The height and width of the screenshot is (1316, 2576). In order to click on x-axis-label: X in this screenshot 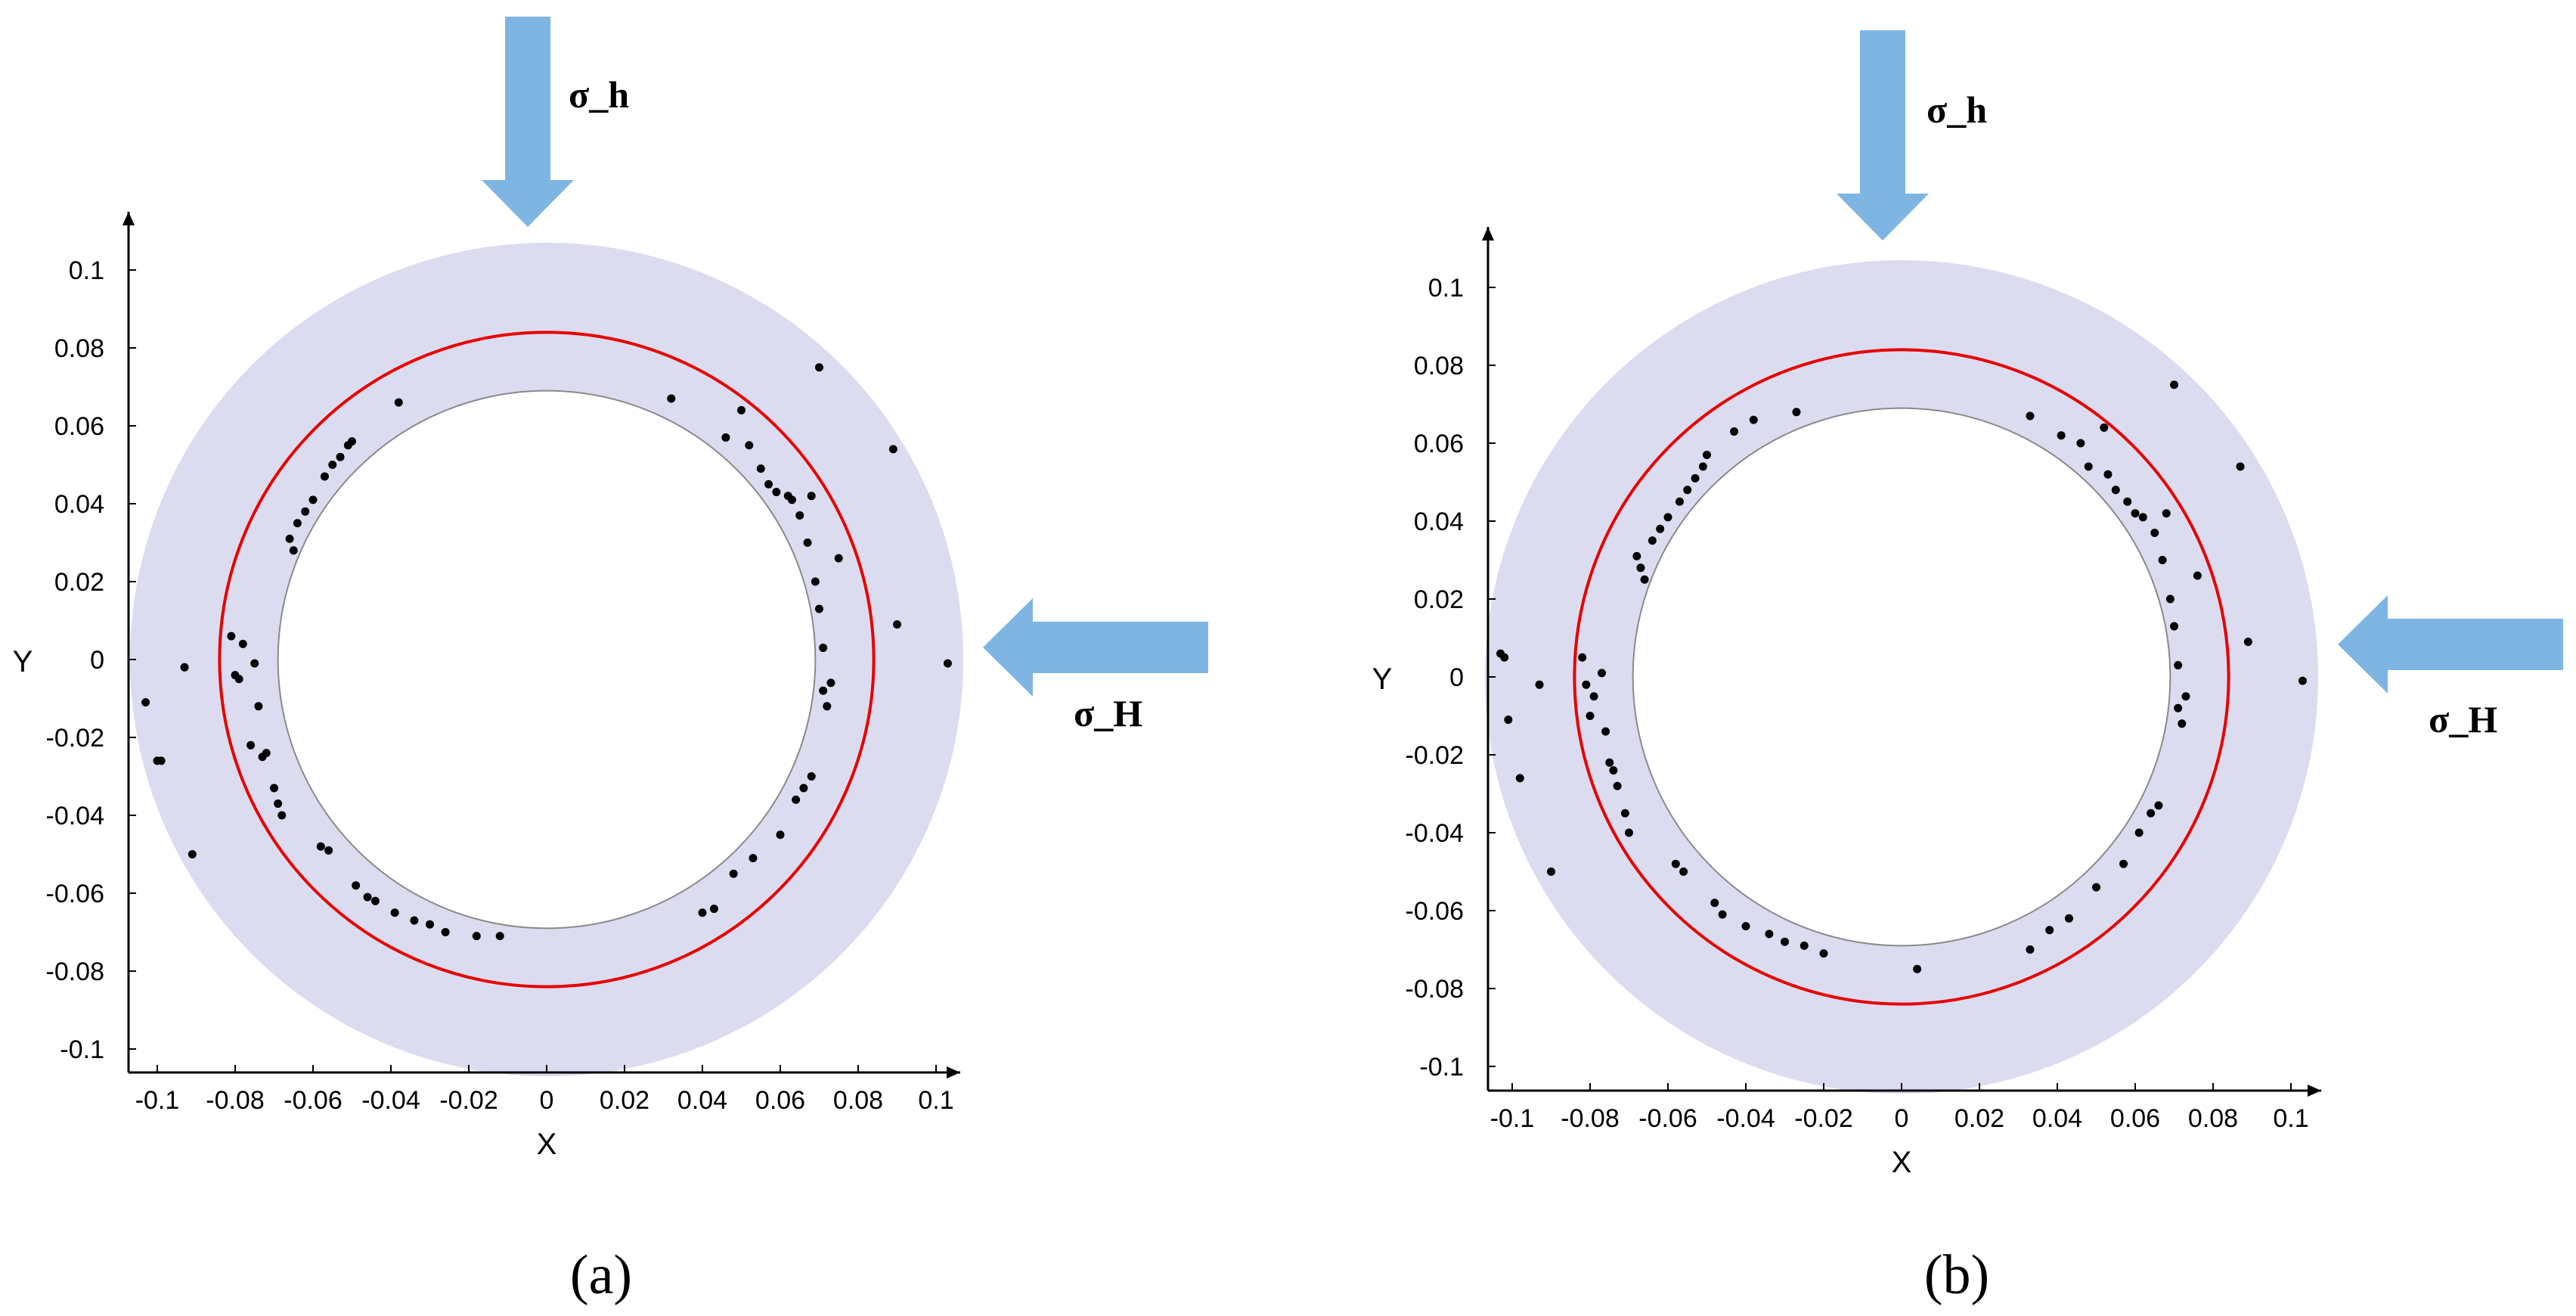, I will do `click(1902, 1162)`.